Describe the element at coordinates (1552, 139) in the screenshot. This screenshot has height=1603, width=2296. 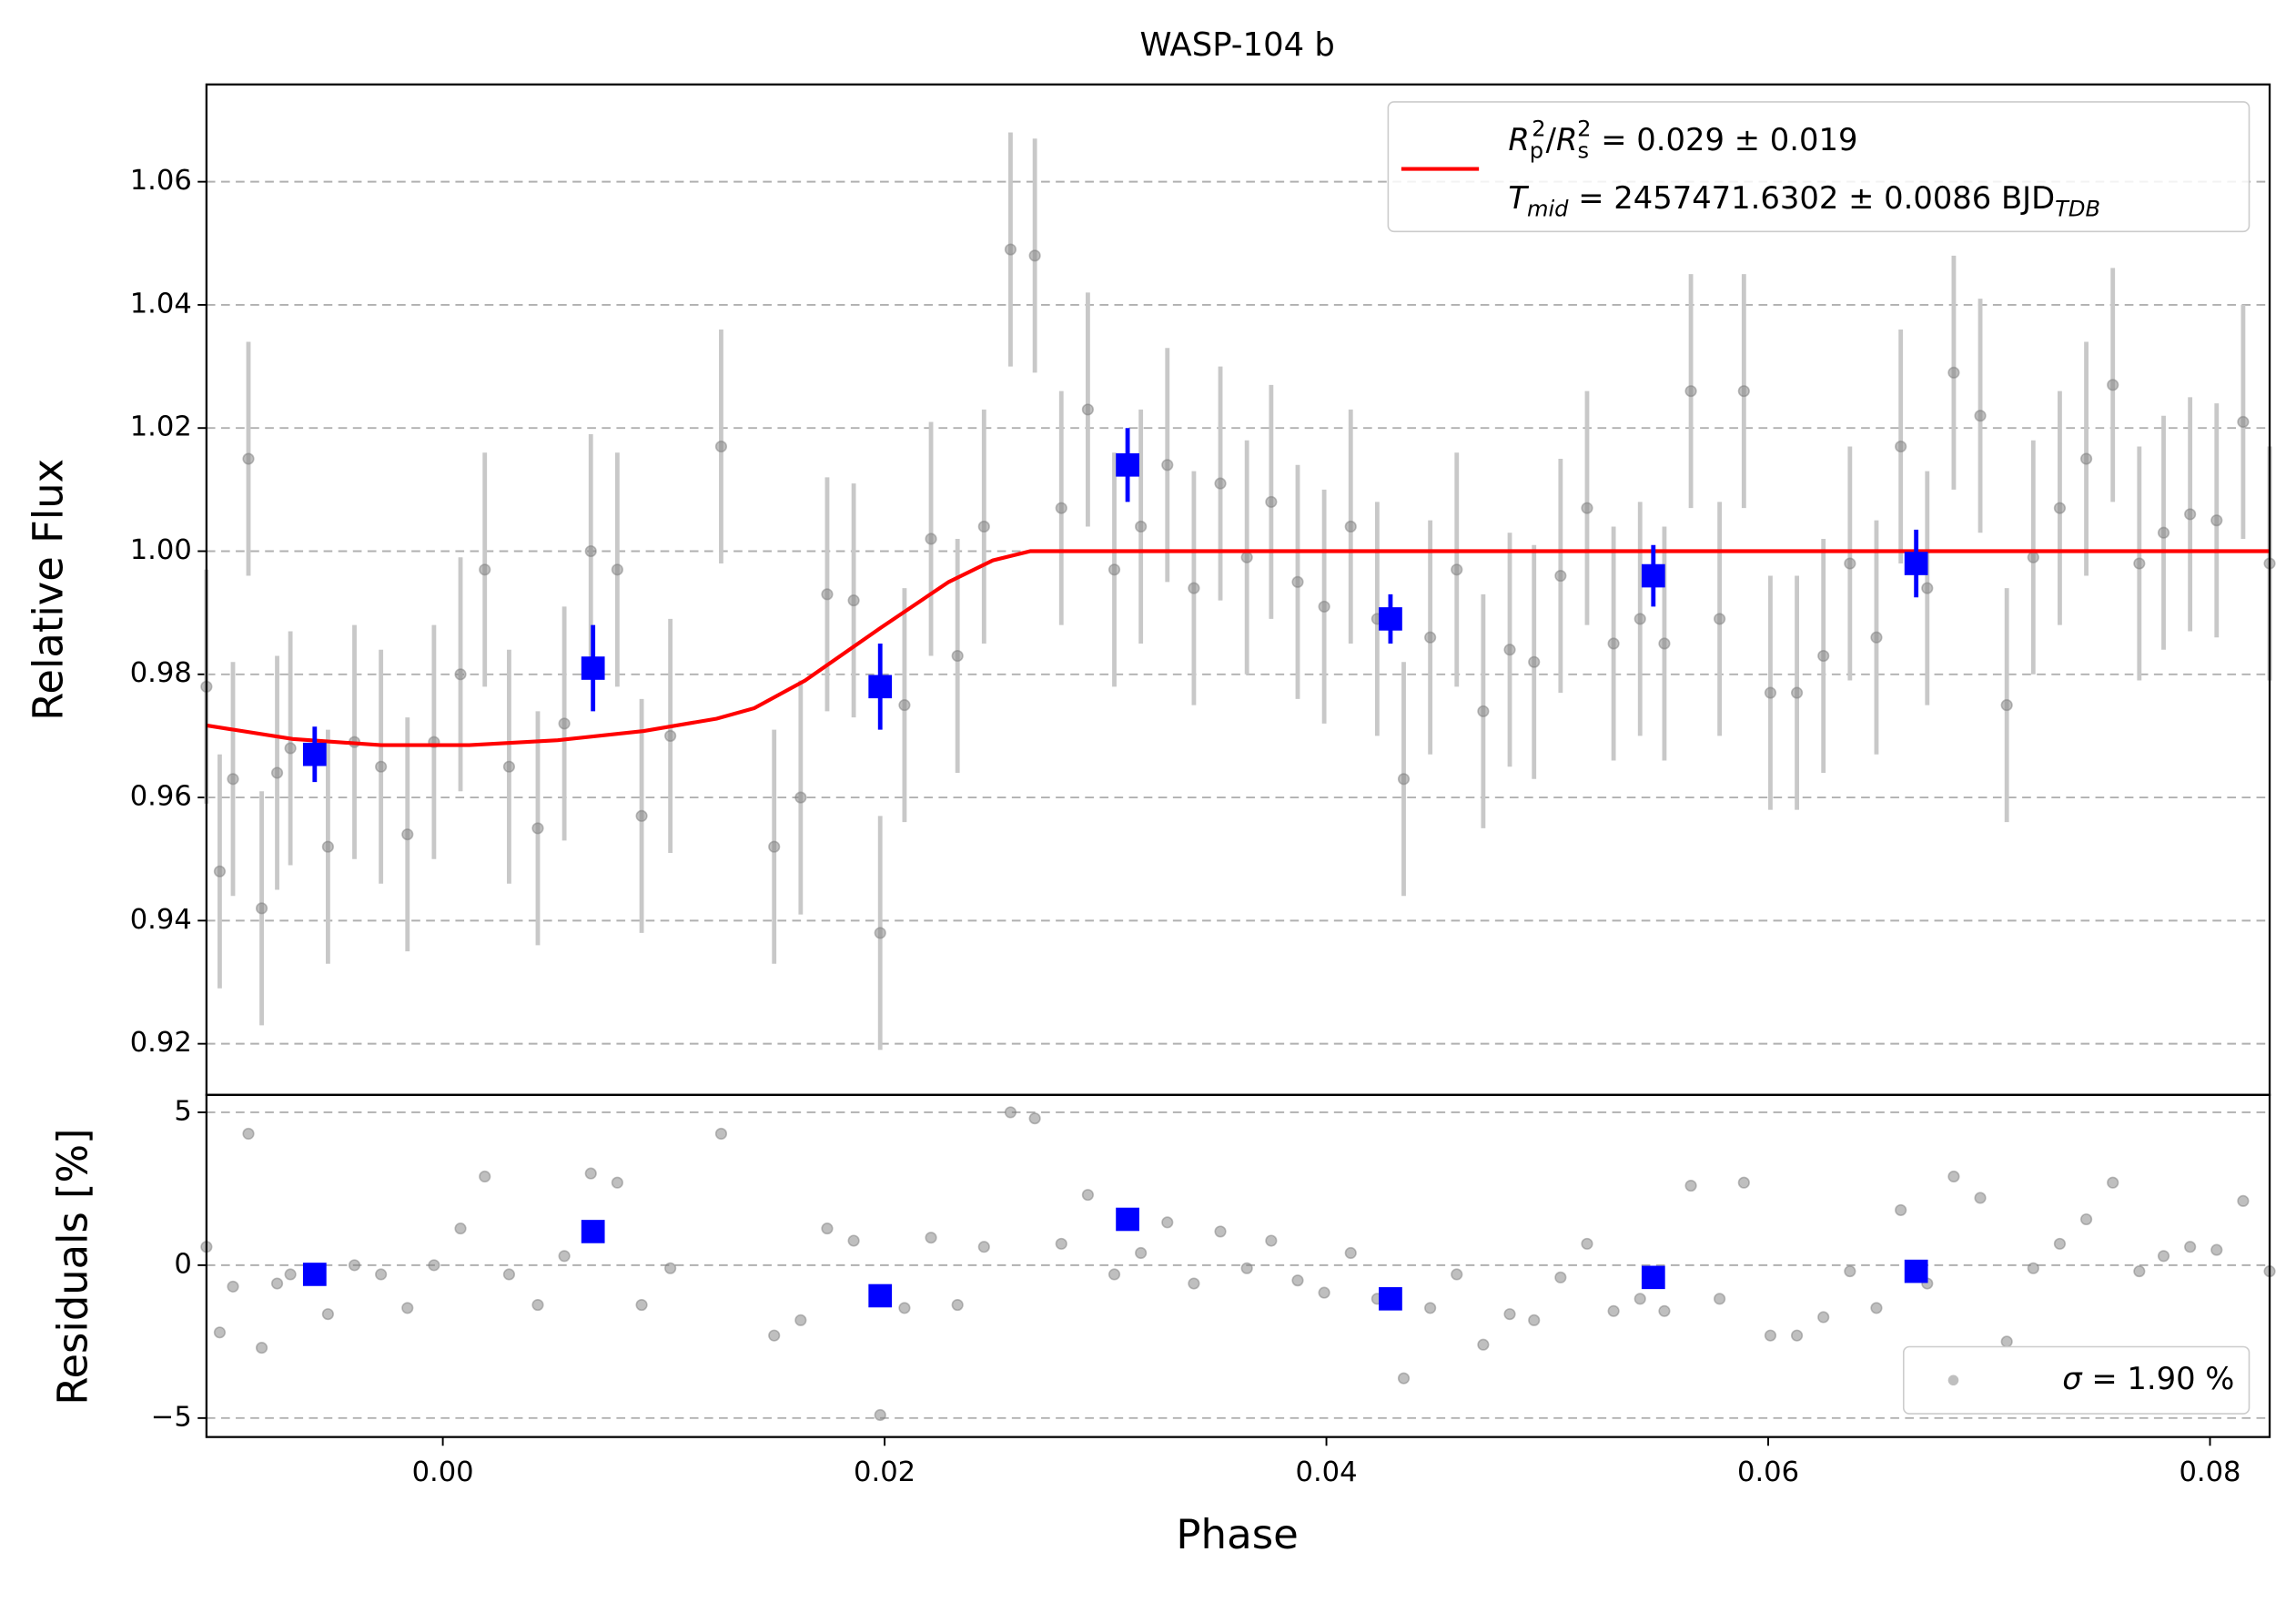
I see `legend-text: /` at that location.